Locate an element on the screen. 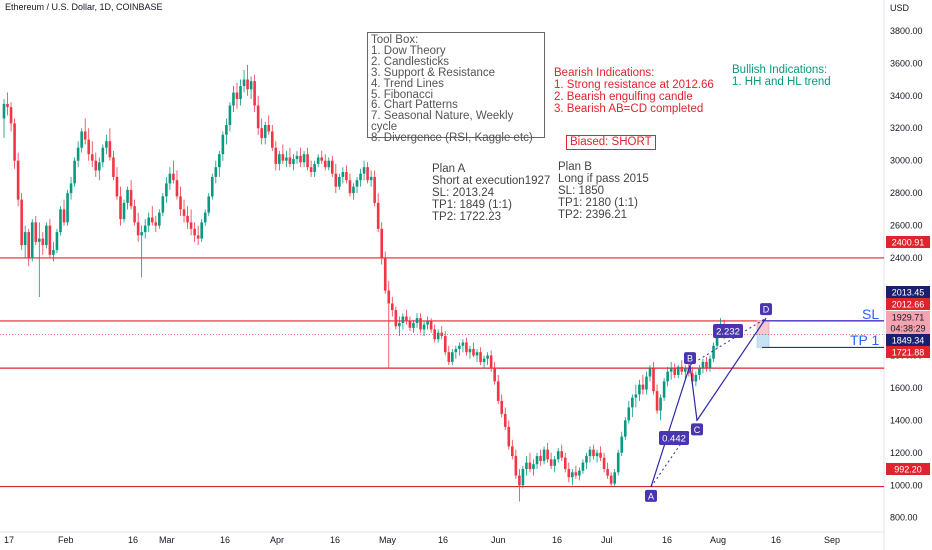  pattern-leg-bc is located at coordinates (693, 393).